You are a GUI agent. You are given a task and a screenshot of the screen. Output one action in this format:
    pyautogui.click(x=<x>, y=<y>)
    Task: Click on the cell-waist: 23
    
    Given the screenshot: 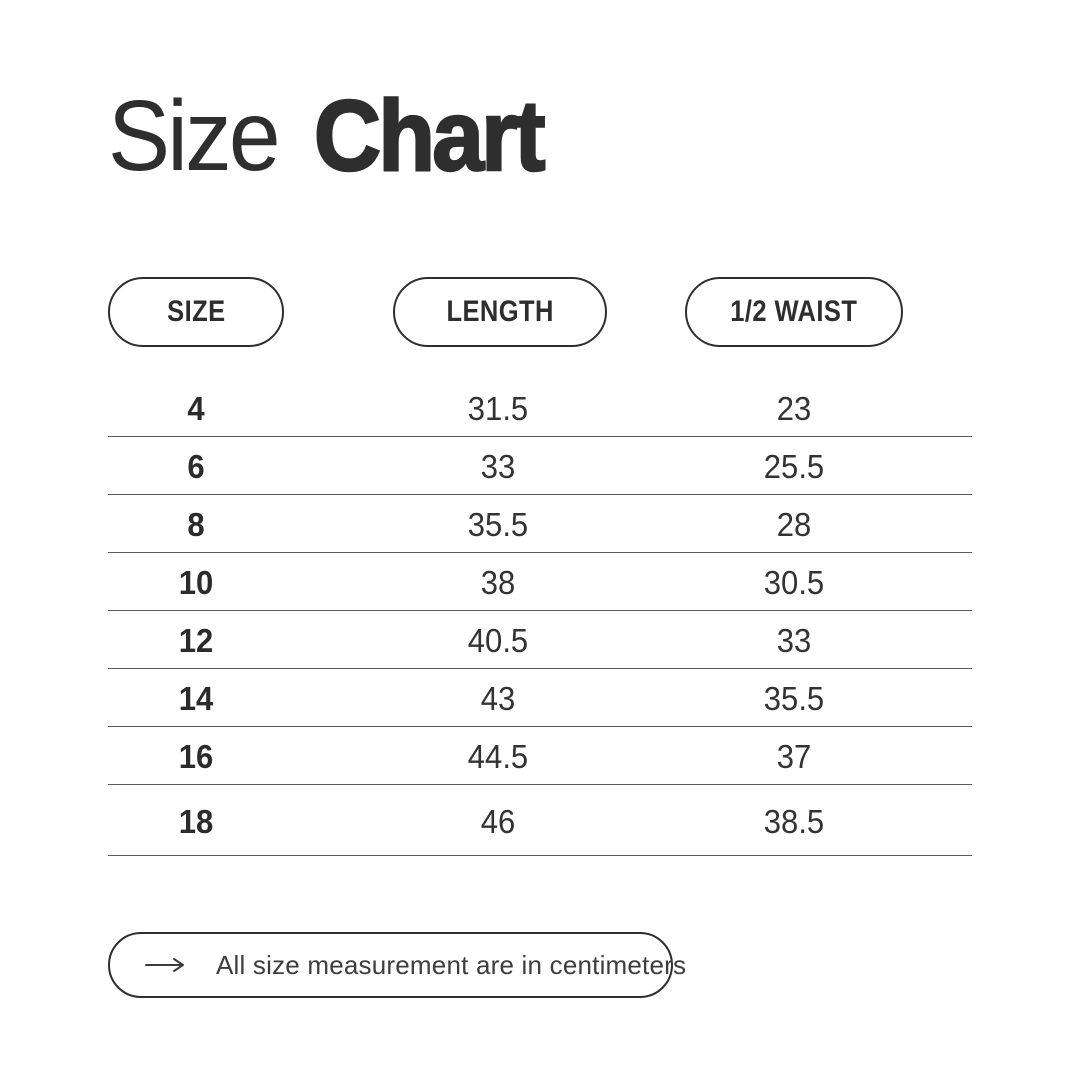 What is the action you would take?
    pyautogui.click(x=794, y=409)
    